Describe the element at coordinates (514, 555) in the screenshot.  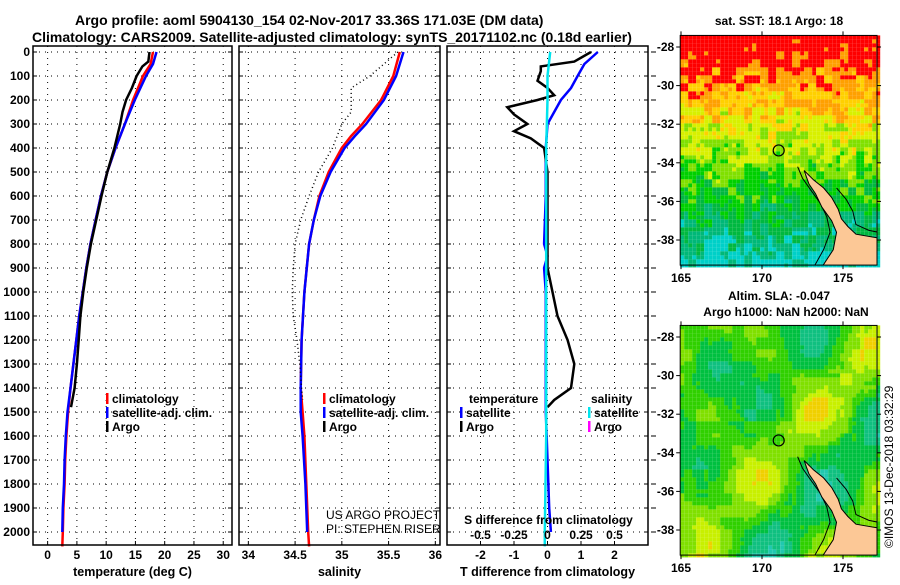
I see `x-tick-label: -1` at that location.